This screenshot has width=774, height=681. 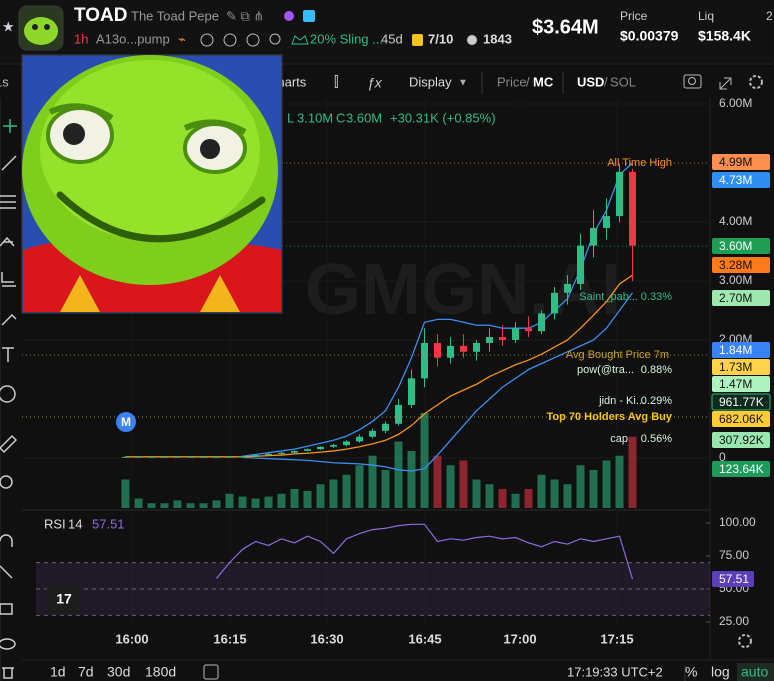 I want to click on avatar-eye, so click(x=47, y=27).